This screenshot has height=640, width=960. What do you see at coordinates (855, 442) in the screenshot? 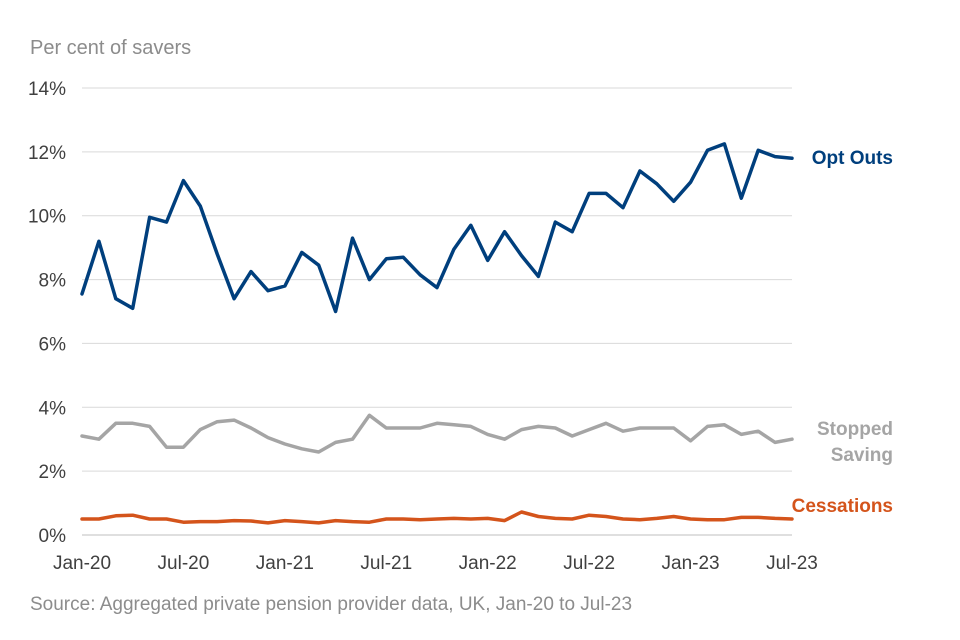
I see `series-label-stopped-saving: Stopped Saving` at bounding box center [855, 442].